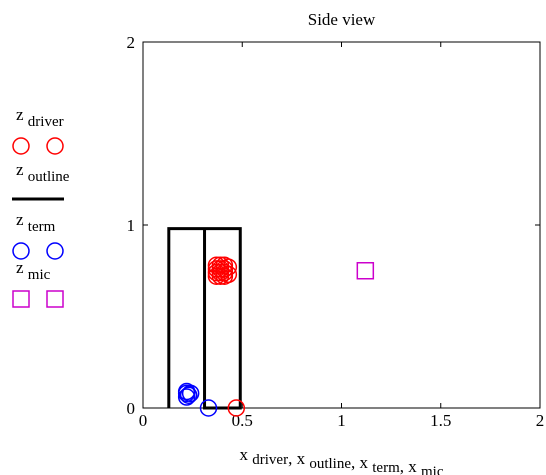 This screenshot has height=475, width=546. What do you see at coordinates (540, 420) in the screenshot?
I see `x-tick-label: 2` at bounding box center [540, 420].